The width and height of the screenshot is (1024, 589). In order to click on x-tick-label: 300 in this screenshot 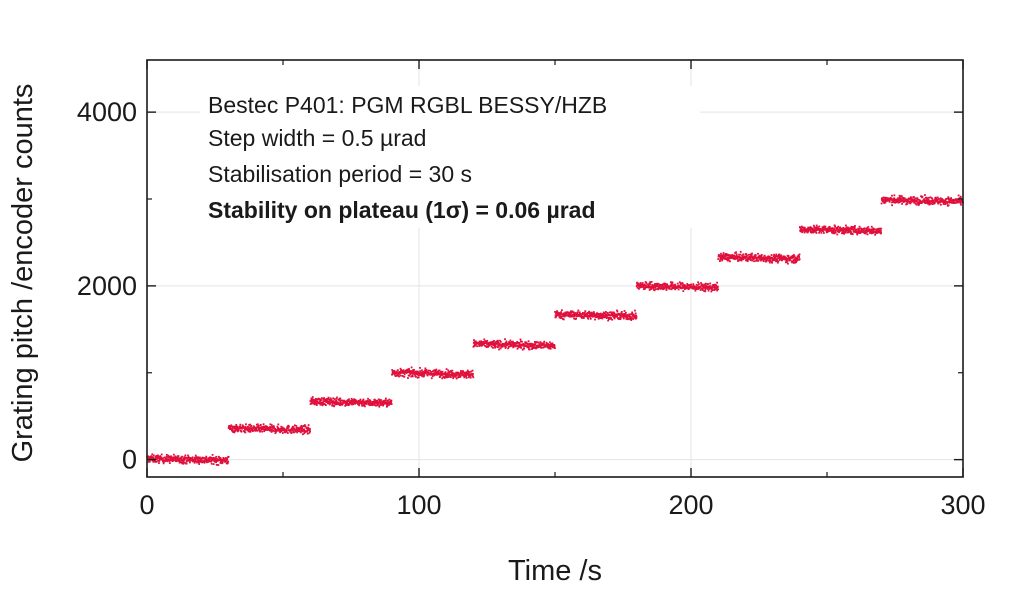, I will do `click(962, 505)`.